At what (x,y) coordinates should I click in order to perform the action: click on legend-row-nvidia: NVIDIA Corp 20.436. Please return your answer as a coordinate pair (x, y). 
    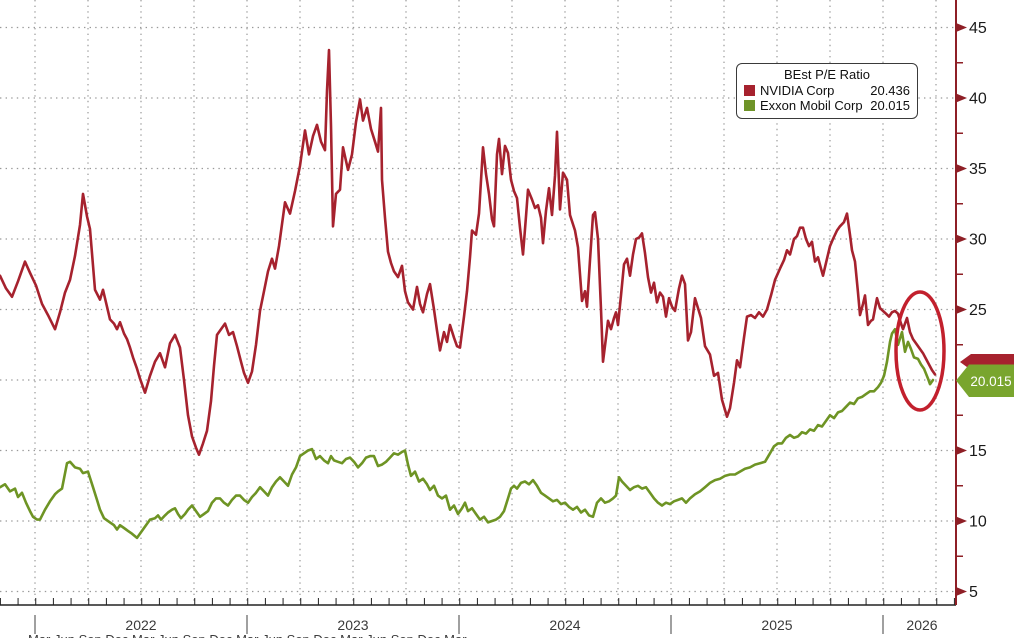
    Looking at the image, I should click on (827, 90).